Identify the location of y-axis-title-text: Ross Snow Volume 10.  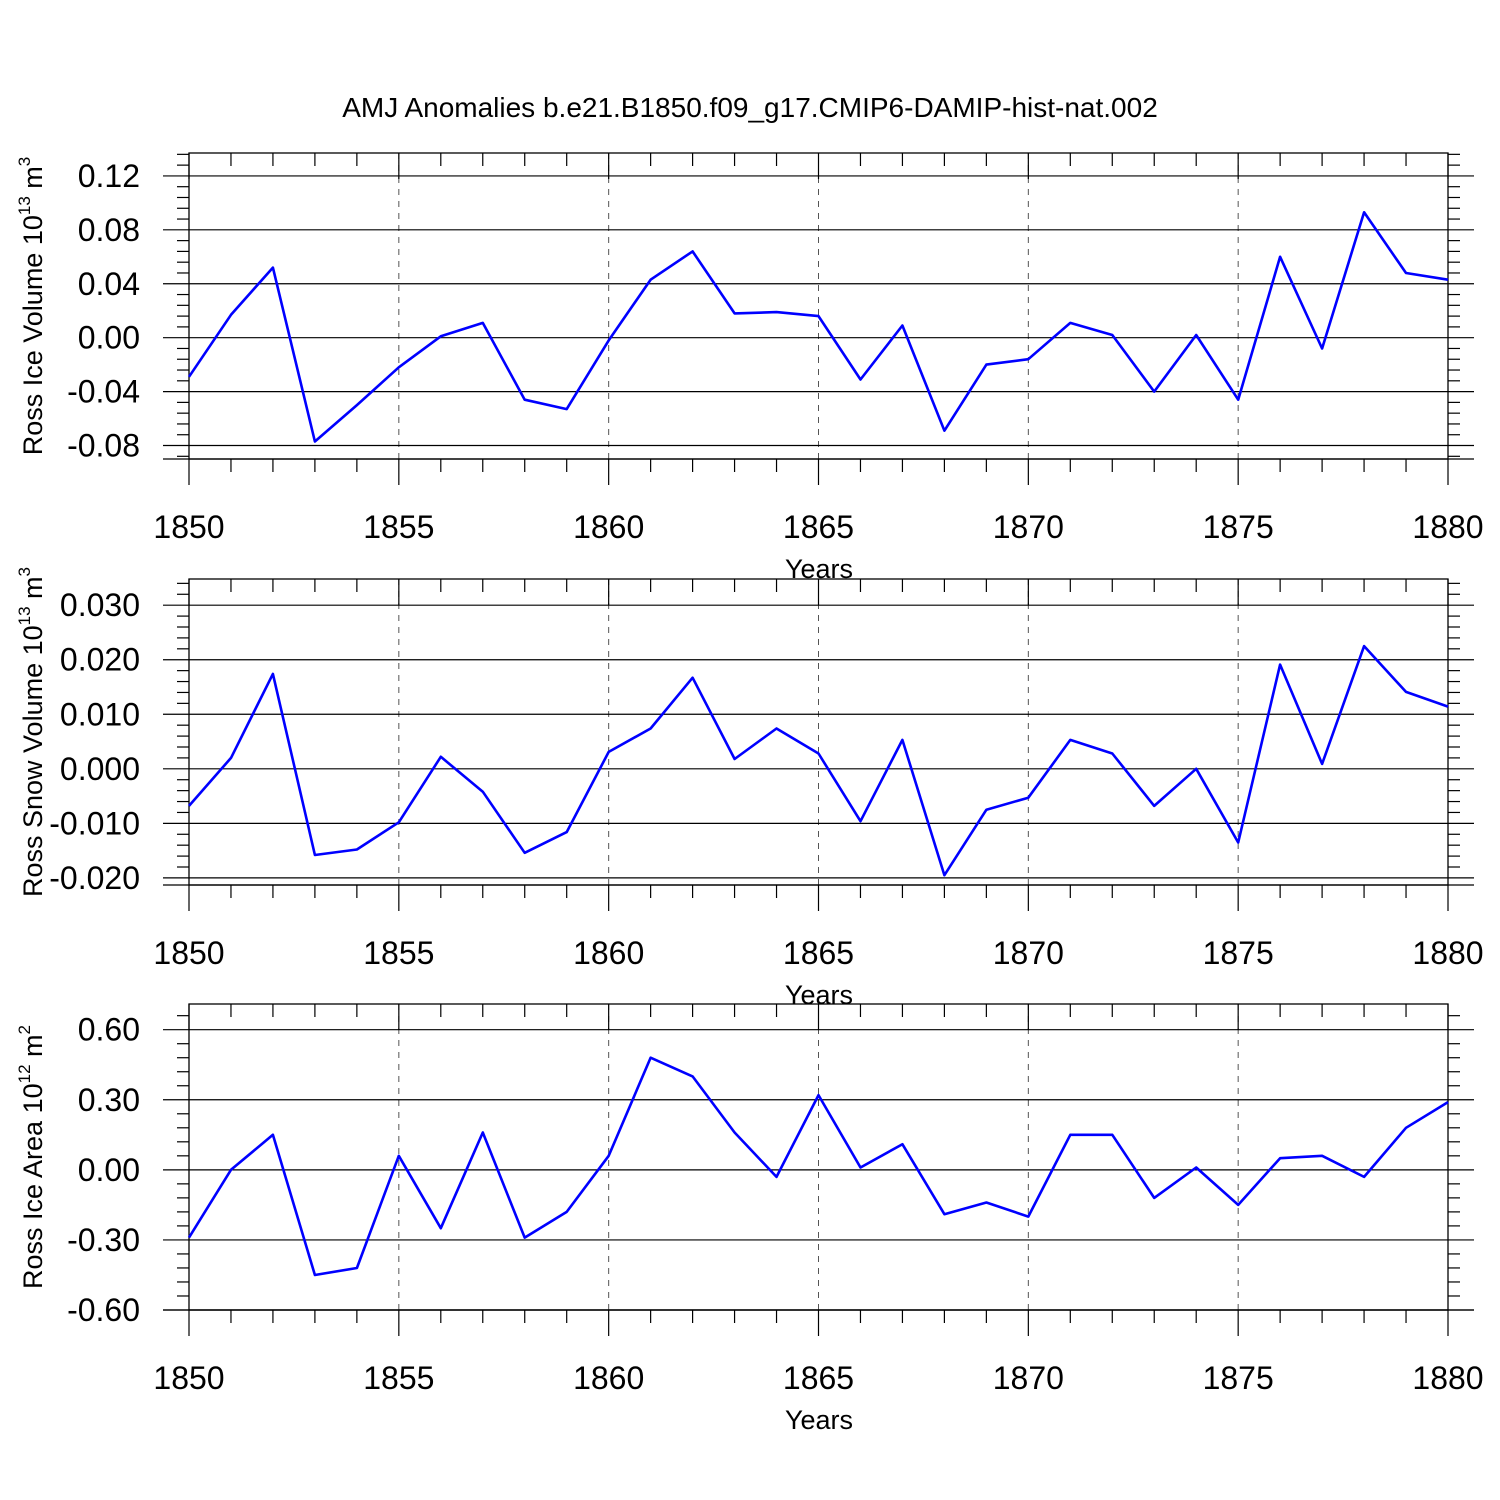
(33, 761).